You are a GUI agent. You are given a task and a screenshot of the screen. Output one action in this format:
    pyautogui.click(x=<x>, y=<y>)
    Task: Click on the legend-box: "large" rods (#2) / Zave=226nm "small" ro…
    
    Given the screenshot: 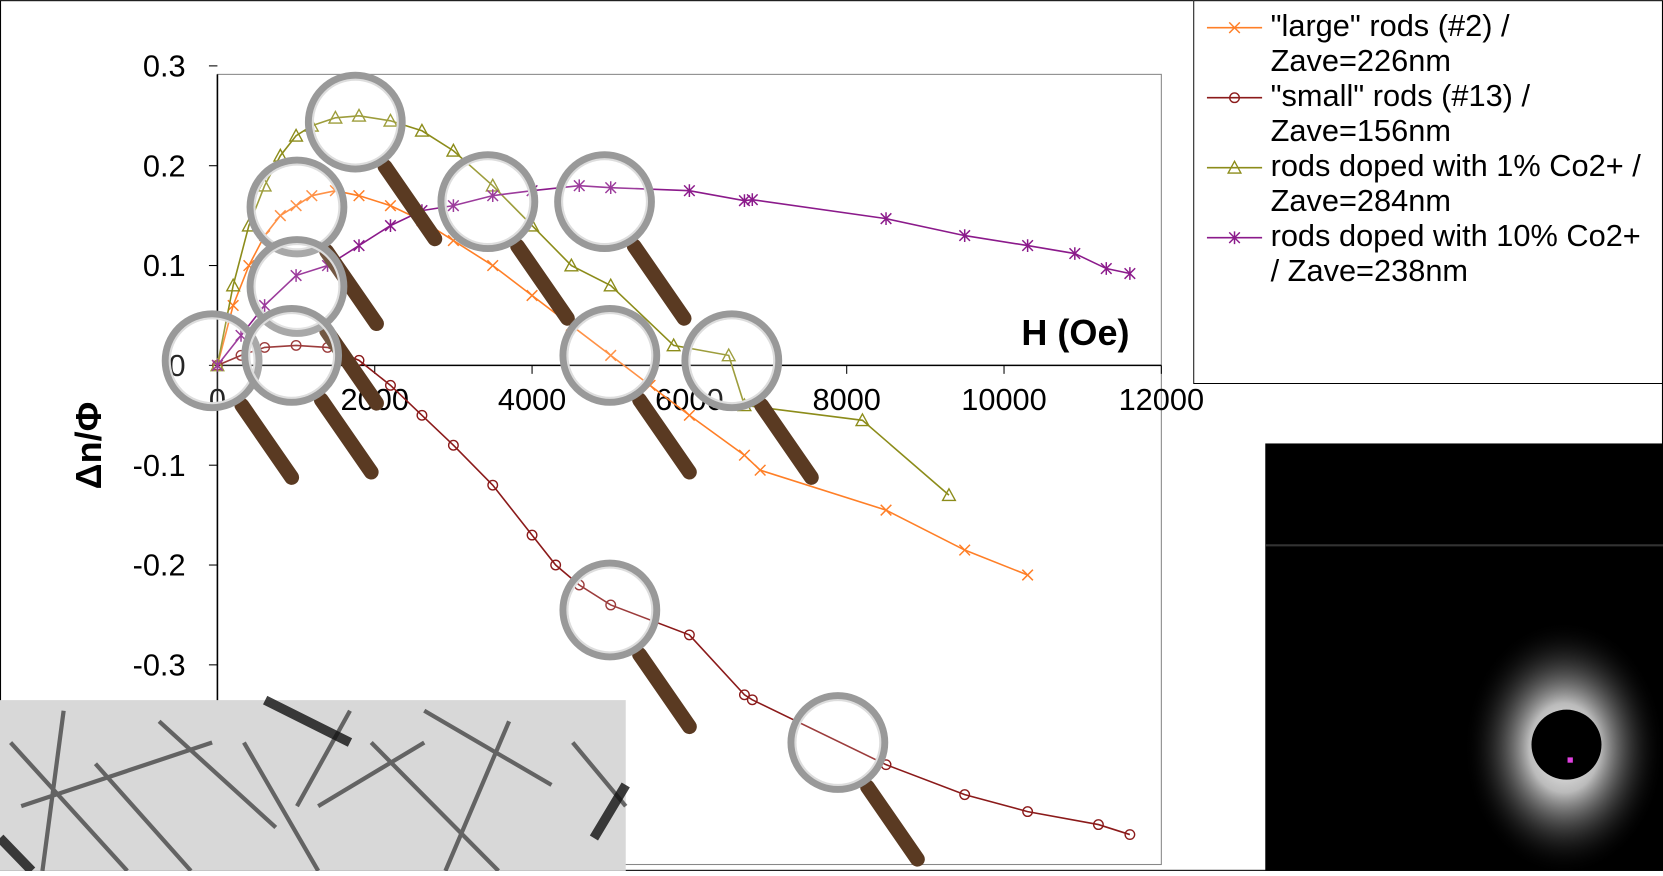 What is the action you would take?
    pyautogui.click(x=1428, y=192)
    